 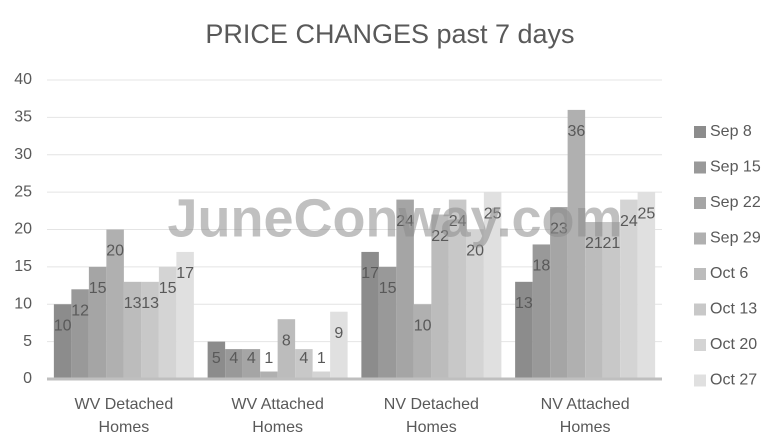 I want to click on data-label: 8, so click(x=286, y=340).